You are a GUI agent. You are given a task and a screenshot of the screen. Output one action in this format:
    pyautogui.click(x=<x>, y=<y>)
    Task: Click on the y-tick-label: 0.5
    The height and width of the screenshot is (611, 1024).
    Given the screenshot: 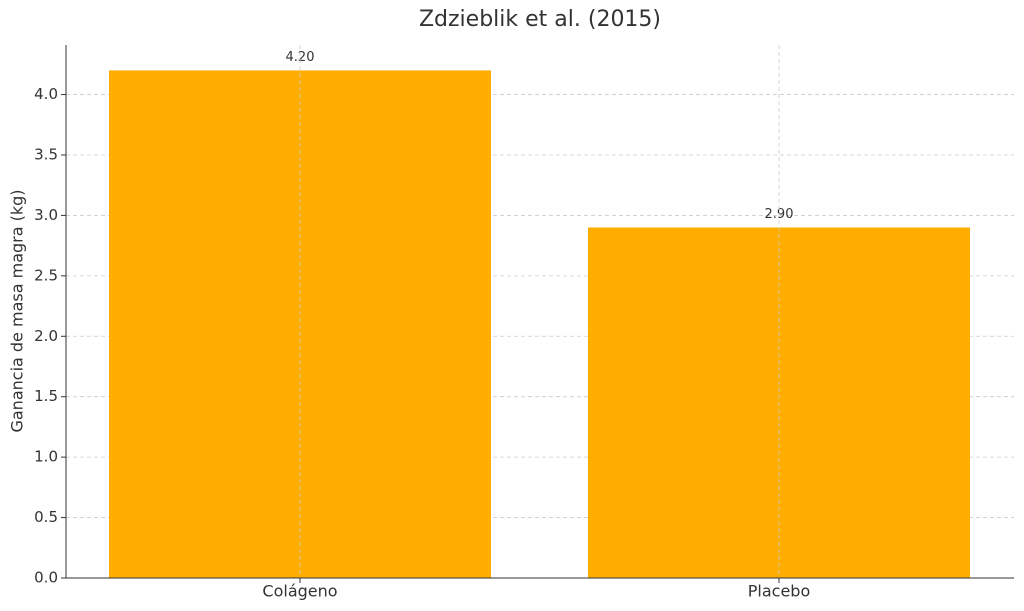 What is the action you would take?
    pyautogui.click(x=46, y=517)
    